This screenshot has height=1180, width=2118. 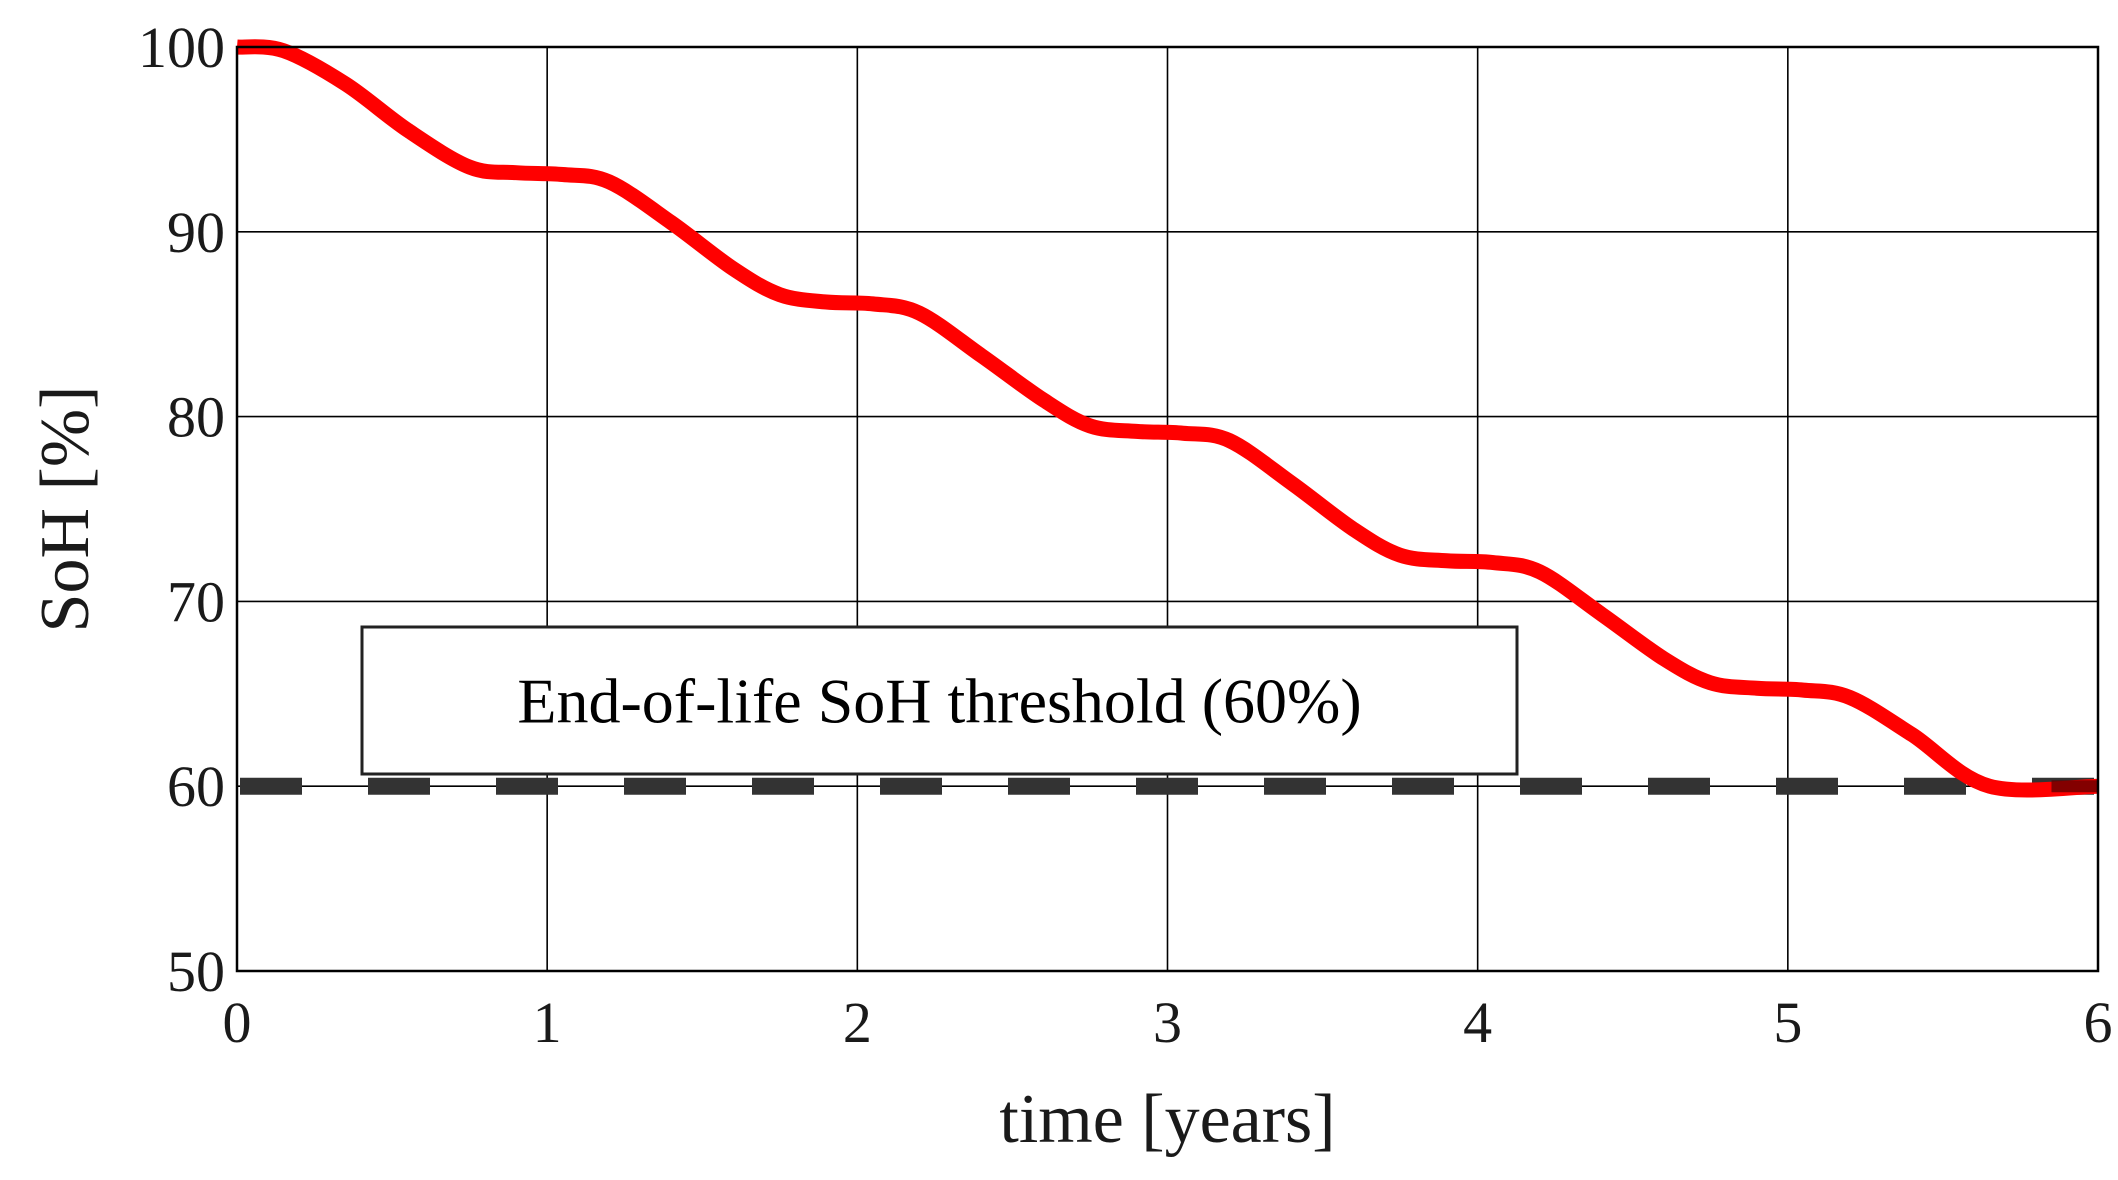 I want to click on x-tick-label: 4, so click(x=1477, y=1022).